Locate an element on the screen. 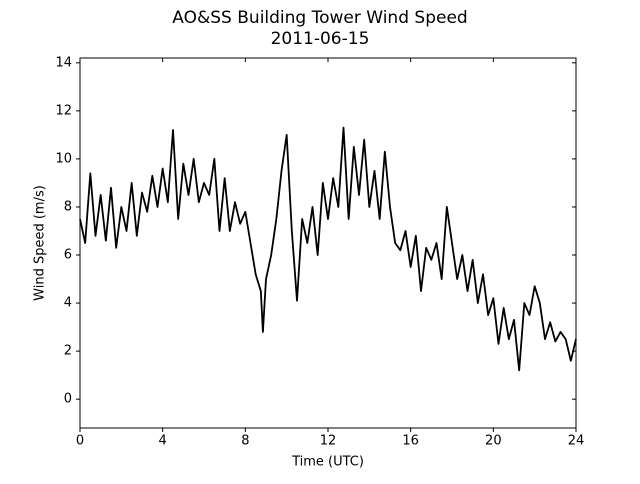  x-tick-label: 16 is located at coordinates (410, 441).